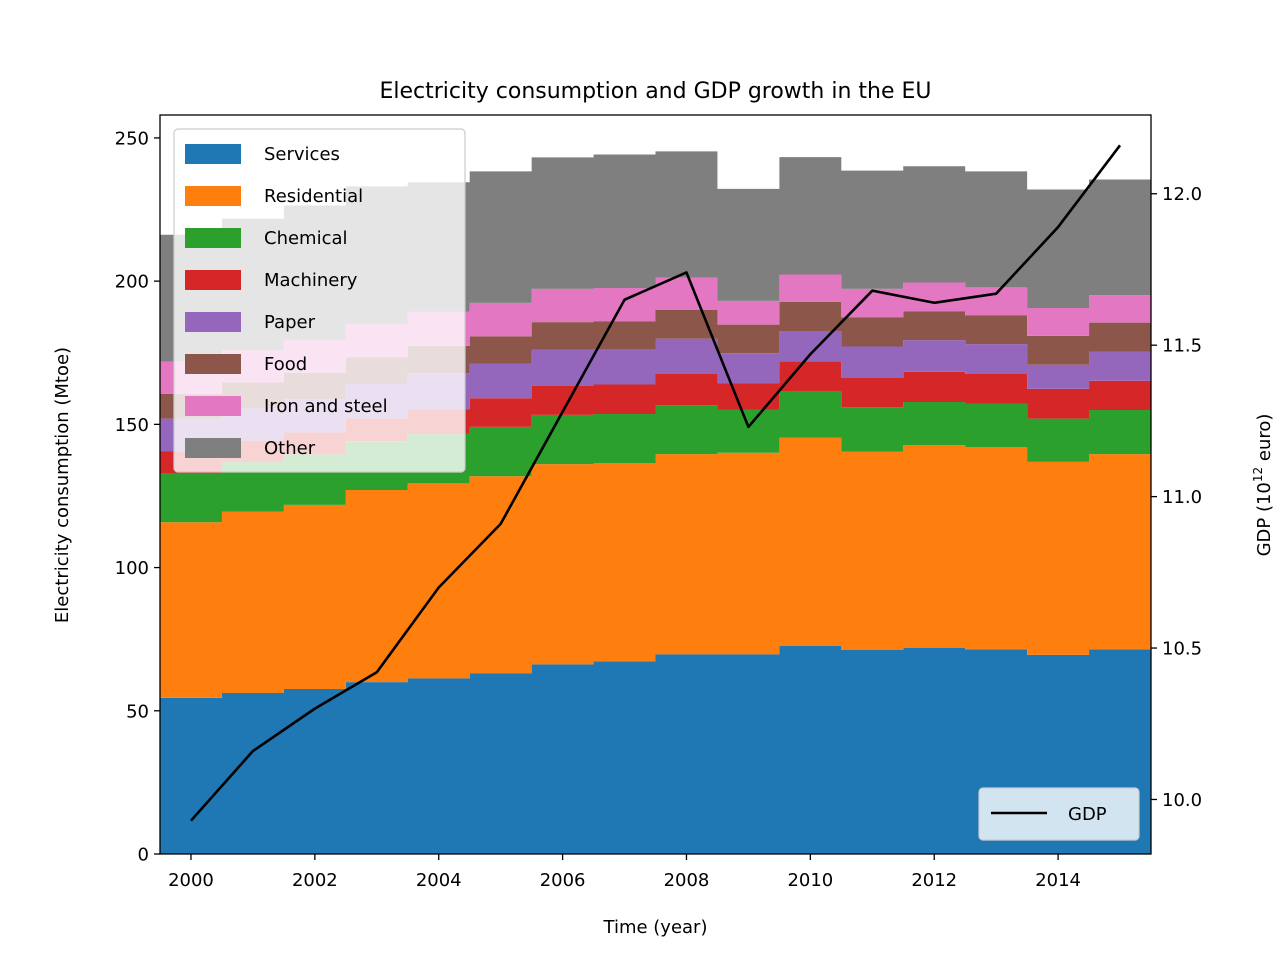 This screenshot has height=960, width=1280. Describe the element at coordinates (313, 196) in the screenshot. I see `legend-label-residential: Residential` at that location.